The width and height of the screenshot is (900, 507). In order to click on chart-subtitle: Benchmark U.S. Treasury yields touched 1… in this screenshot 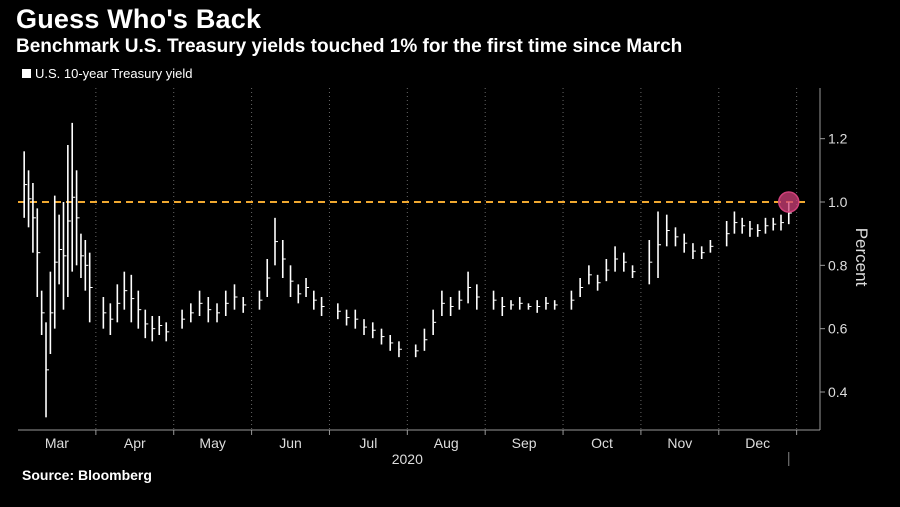, I will do `click(349, 46)`.